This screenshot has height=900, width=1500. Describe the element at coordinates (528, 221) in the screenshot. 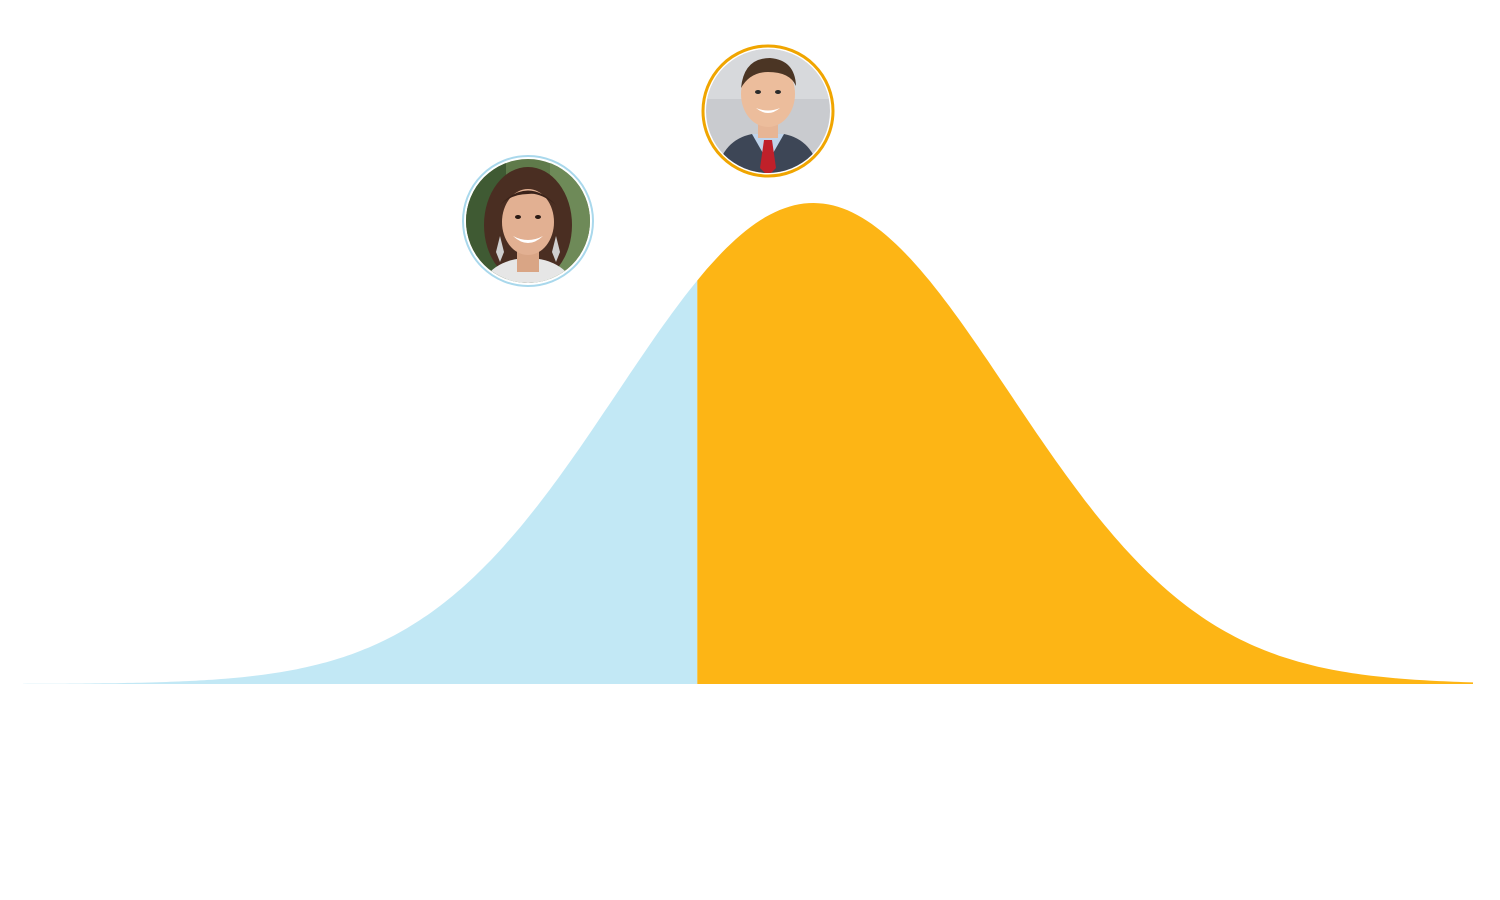

I see `portrait-woman-icon` at that location.